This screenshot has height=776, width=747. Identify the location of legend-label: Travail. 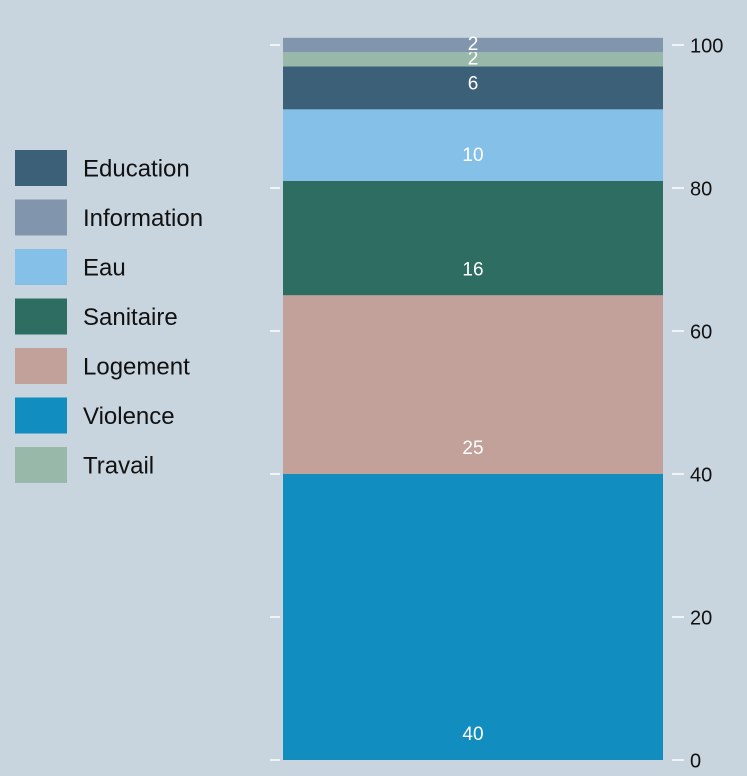
(118, 465).